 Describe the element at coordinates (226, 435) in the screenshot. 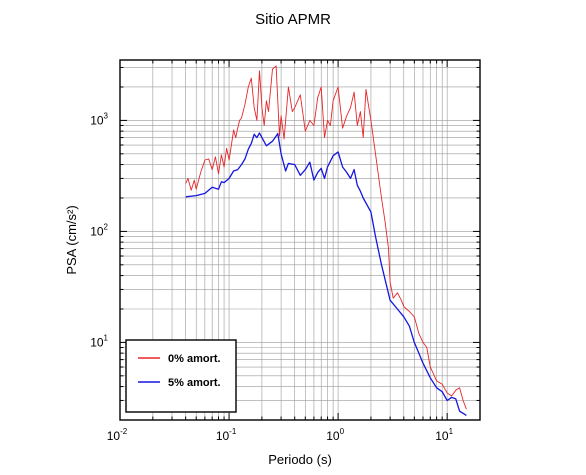

I see `x-tick-label: 10⁻¹` at that location.